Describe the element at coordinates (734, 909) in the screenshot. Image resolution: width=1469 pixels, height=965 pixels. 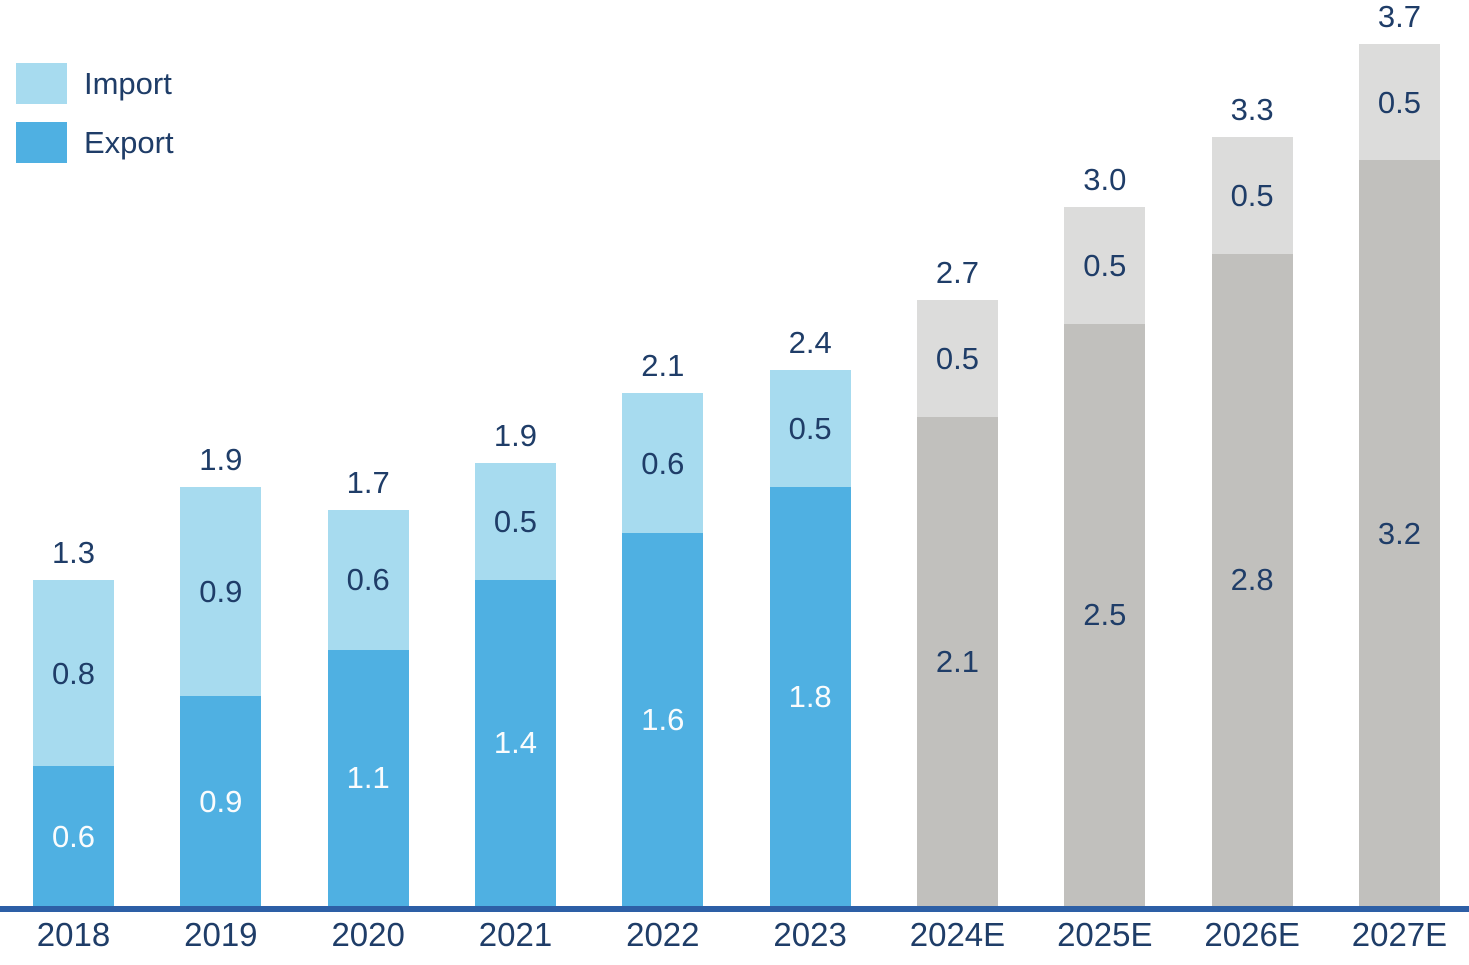
I see `x-axis-baseline` at that location.